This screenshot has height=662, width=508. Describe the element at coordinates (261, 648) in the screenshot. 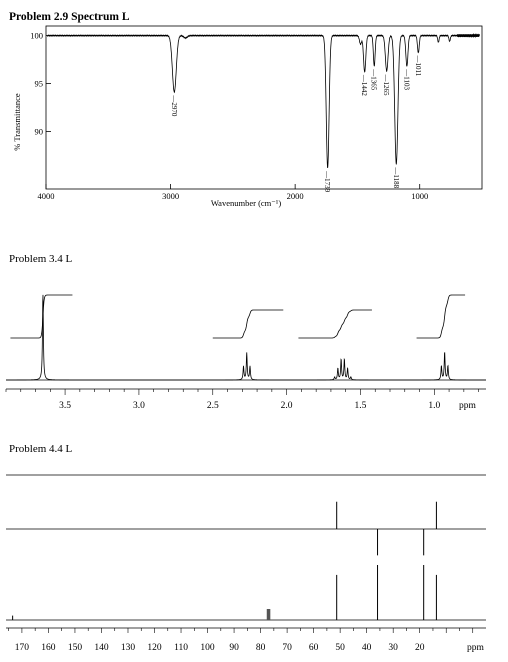

I see `cnmr-x-tick-label: 80` at that location.